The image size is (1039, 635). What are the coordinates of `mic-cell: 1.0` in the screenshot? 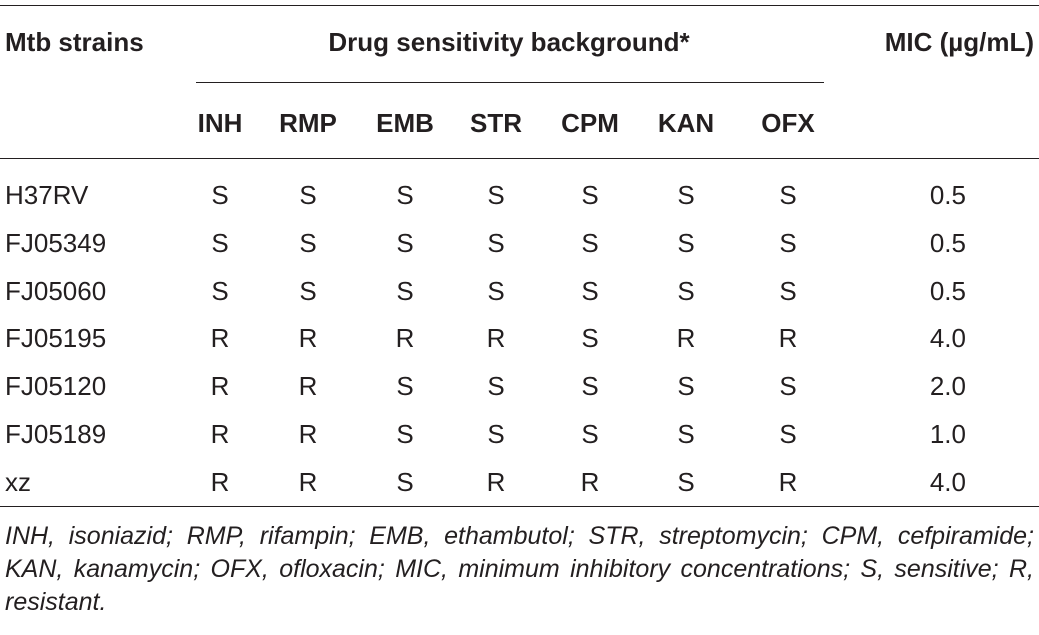 It's located at (947, 434).